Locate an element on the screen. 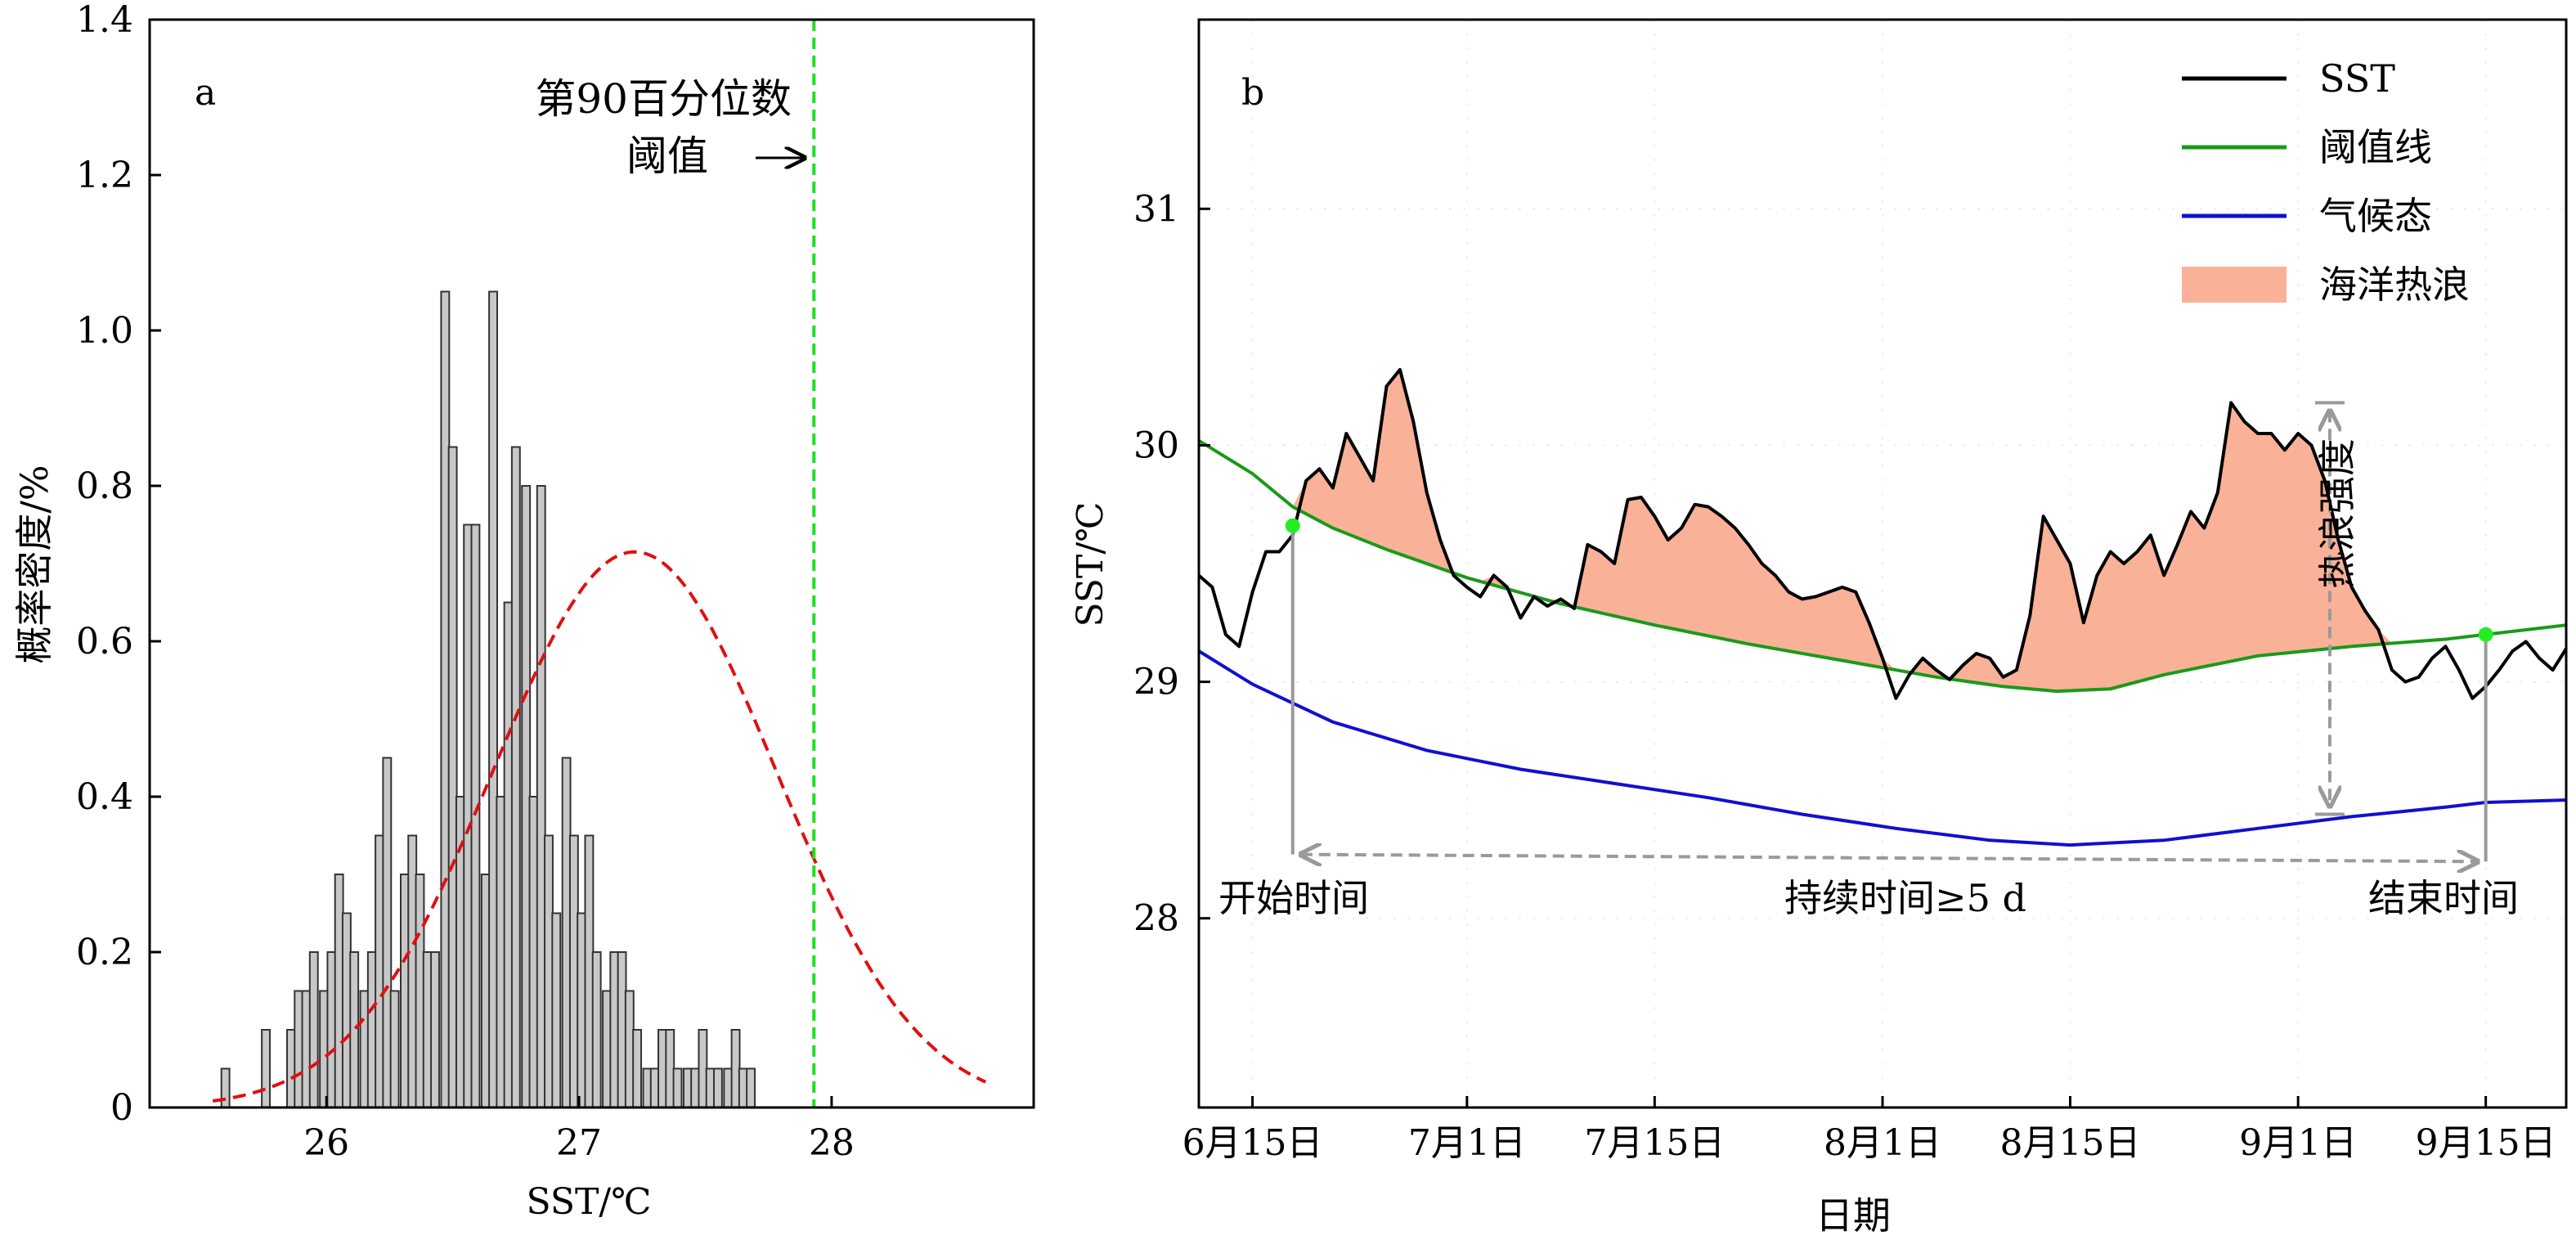 Image resolution: width=2576 pixels, height=1240 pixels. x-tick-label-a: 27 is located at coordinates (579, 1143).